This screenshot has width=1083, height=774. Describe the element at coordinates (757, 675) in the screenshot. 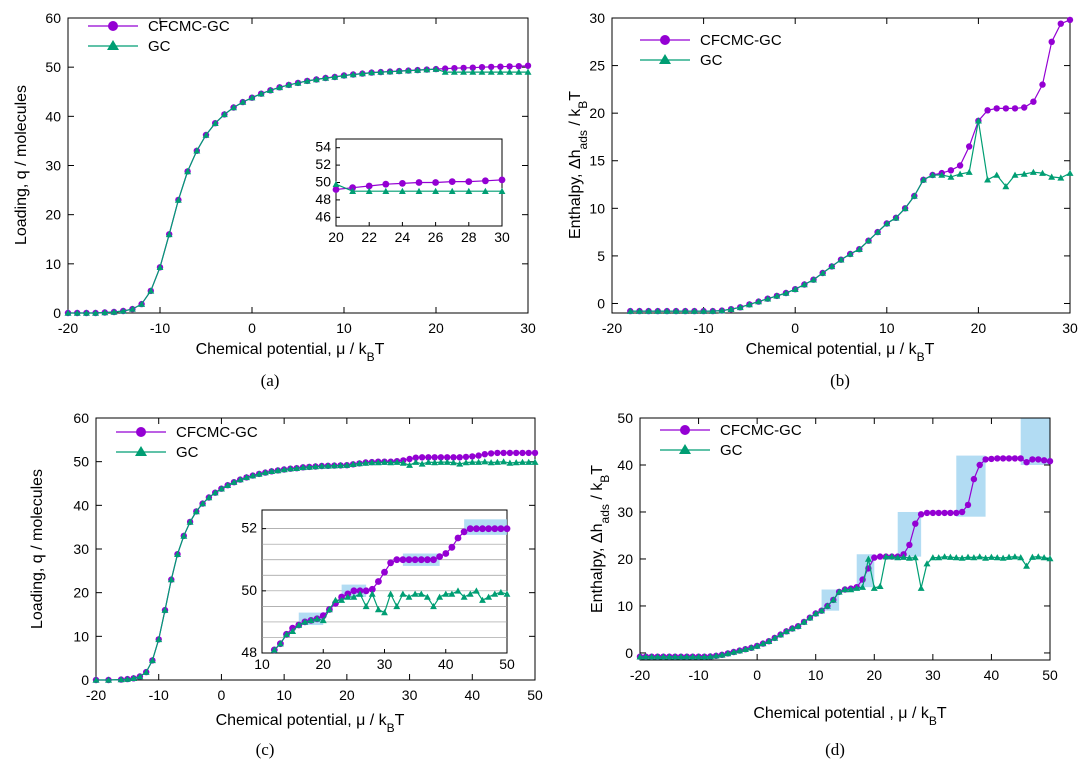

I see `x-tick-label: 0` at that location.